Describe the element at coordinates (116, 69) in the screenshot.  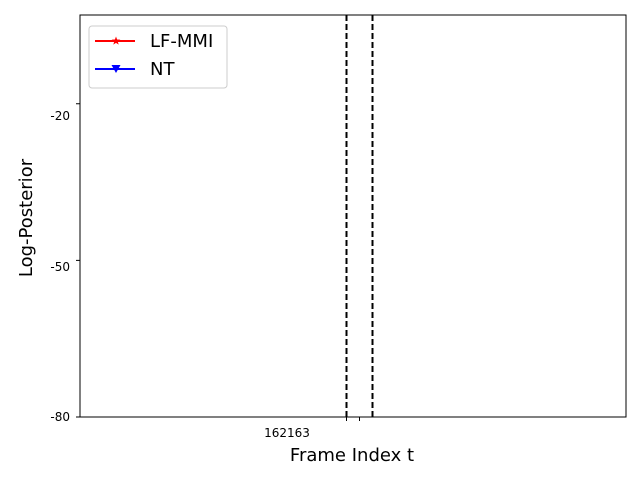
I see `legend-marker-nt` at that location.